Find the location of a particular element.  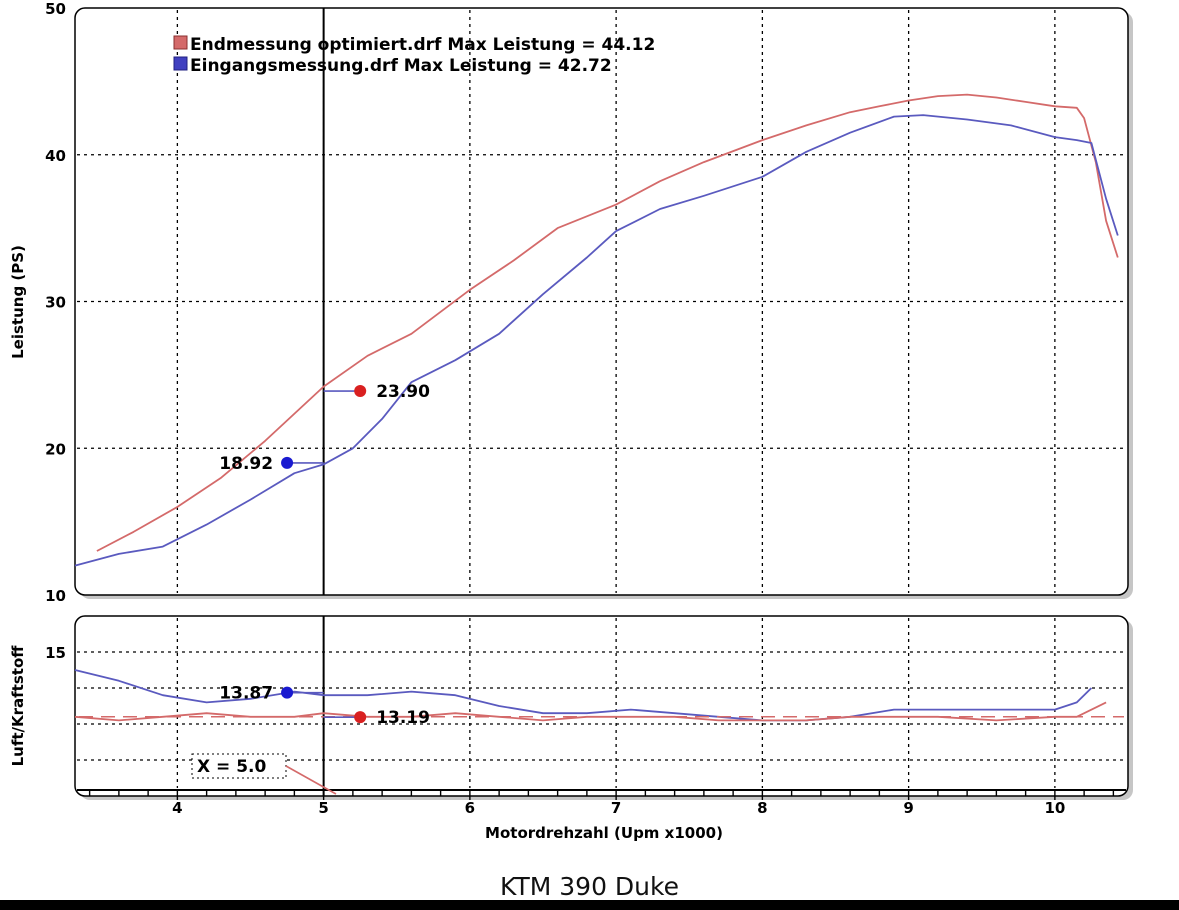

top-y-ticks: 10 20 30 40 50 is located at coordinates (55, 302).